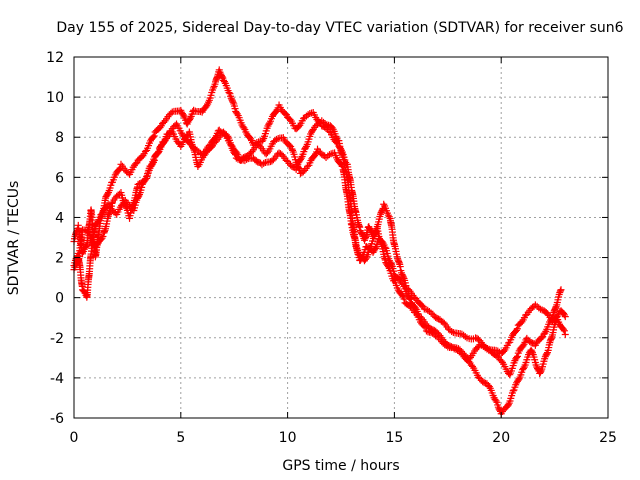 The width and height of the screenshot is (640, 480). Describe the element at coordinates (57, 339) in the screenshot. I see `y-tick-label: -2` at that location.